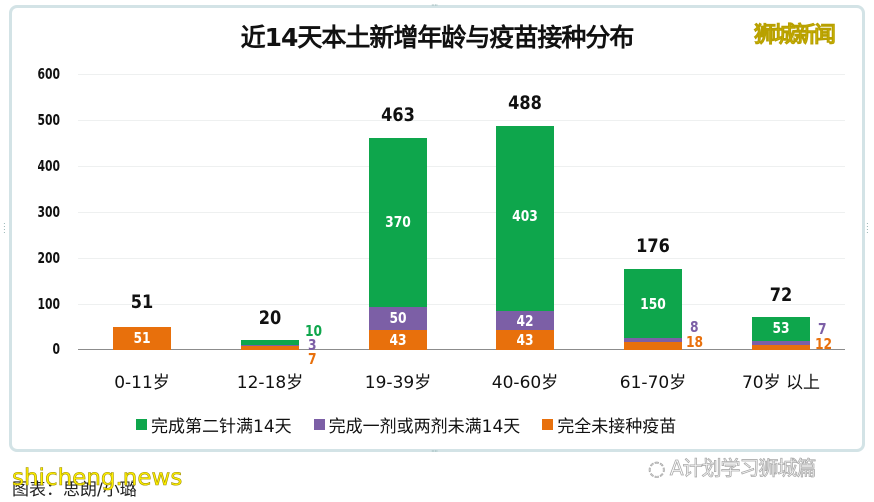 This screenshot has width=874, height=502. Describe the element at coordinates (695, 342) in the screenshot. I see `side-label-unvax: 18` at that location.